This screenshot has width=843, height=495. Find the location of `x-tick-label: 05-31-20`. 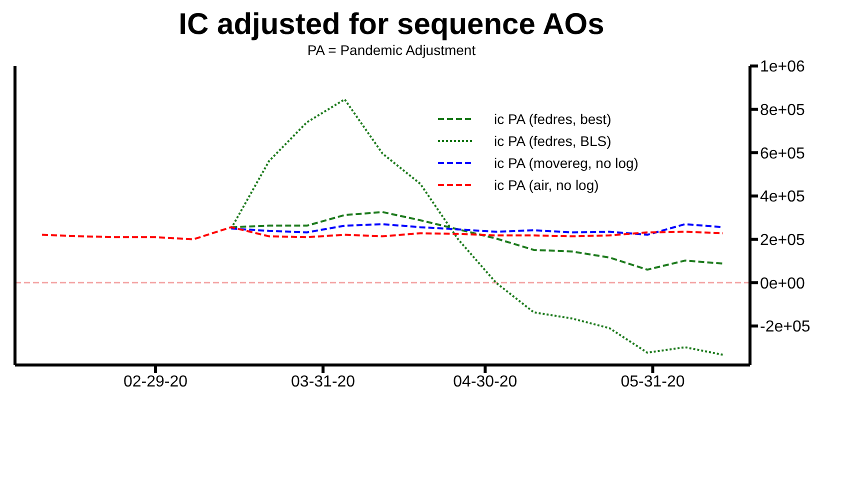

x-tick-label: 05-31-20 is located at coordinates (652, 381).